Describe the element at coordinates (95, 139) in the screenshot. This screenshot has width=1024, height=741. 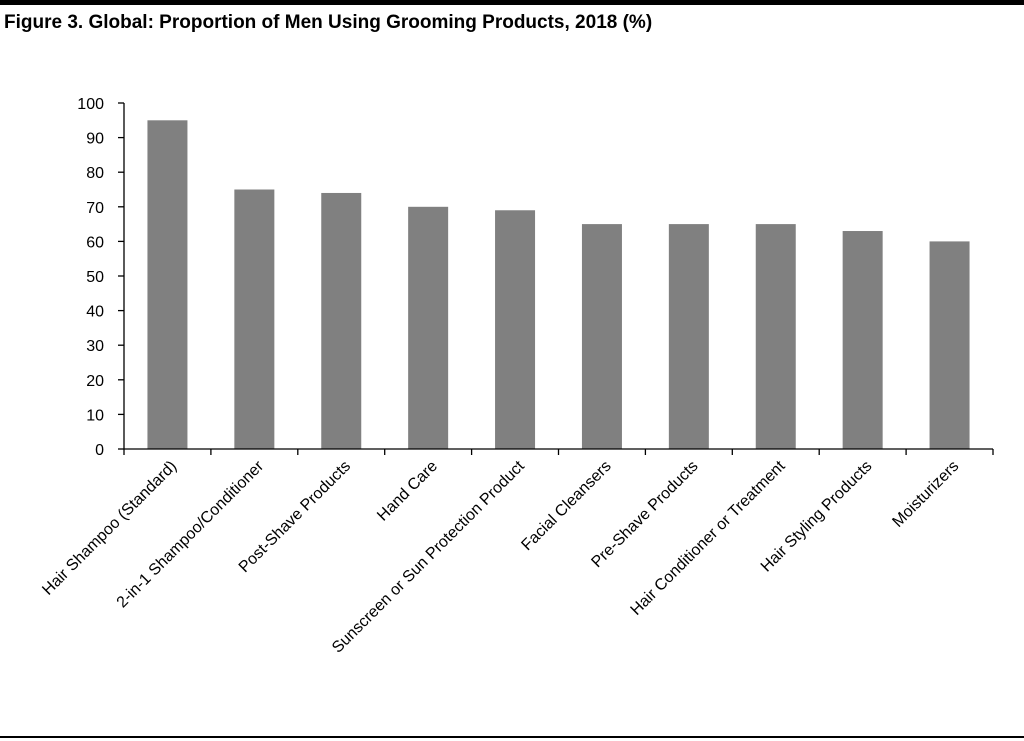
I see `y-tick-label: 90` at that location.